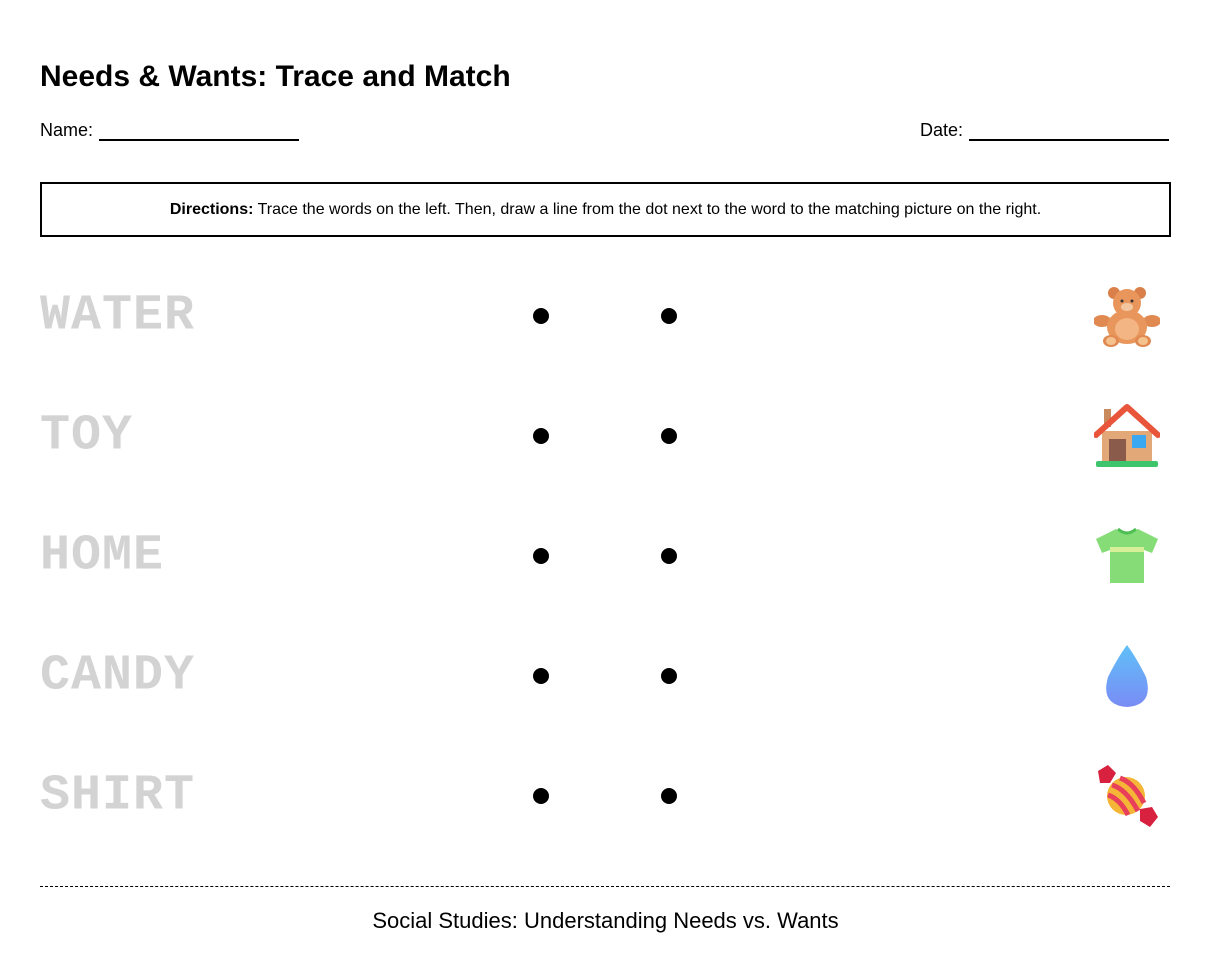 This screenshot has width=1211, height=976. What do you see at coordinates (275, 76) in the screenshot?
I see `page-title: Needs & Wants: Trace and Match` at bounding box center [275, 76].